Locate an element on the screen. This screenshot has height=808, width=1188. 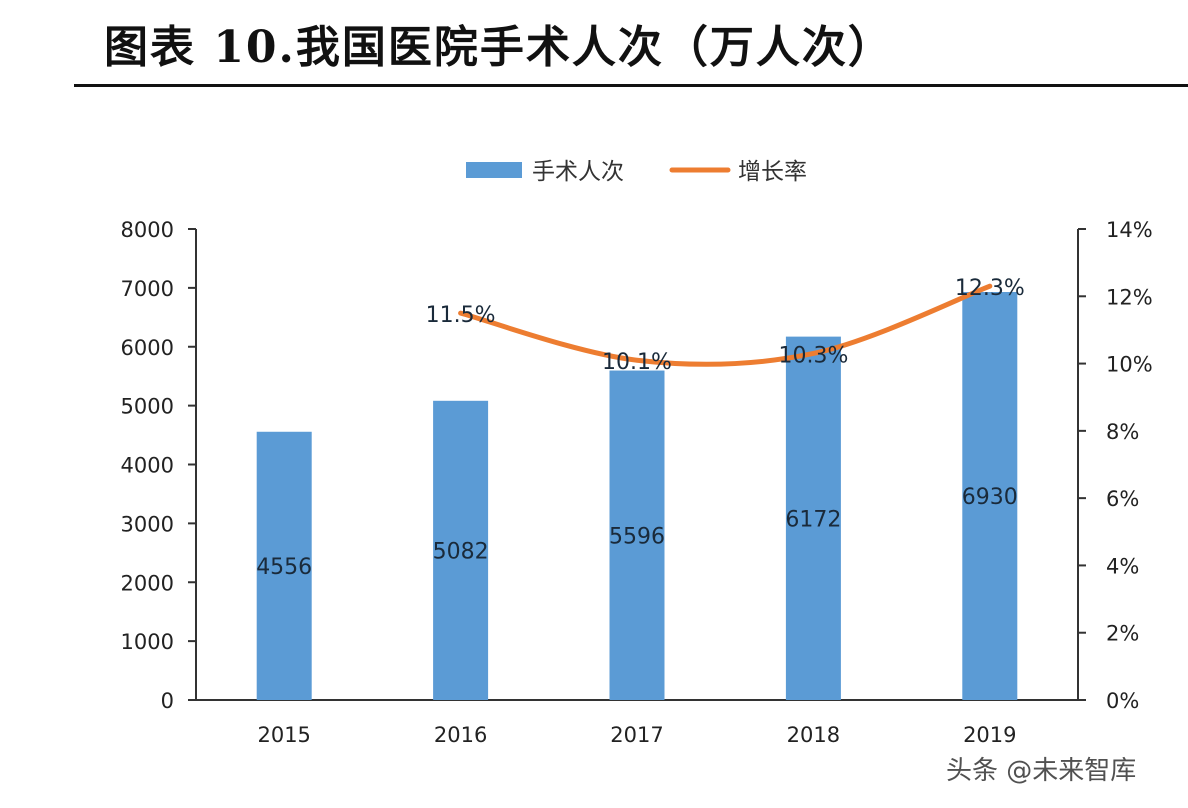
x-axis-tick-label: 2015 is located at coordinates (283, 735).